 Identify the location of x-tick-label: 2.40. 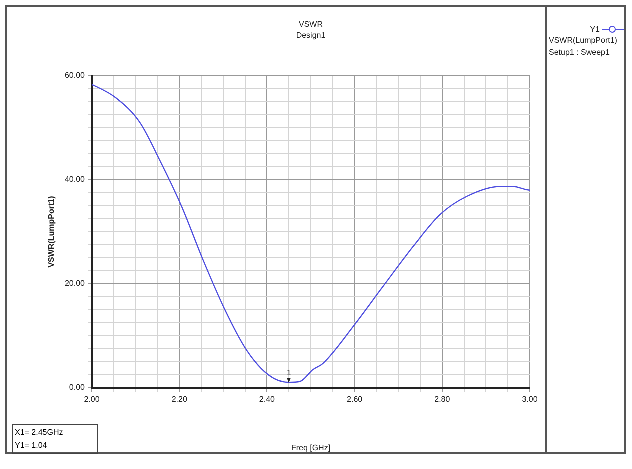
(267, 399).